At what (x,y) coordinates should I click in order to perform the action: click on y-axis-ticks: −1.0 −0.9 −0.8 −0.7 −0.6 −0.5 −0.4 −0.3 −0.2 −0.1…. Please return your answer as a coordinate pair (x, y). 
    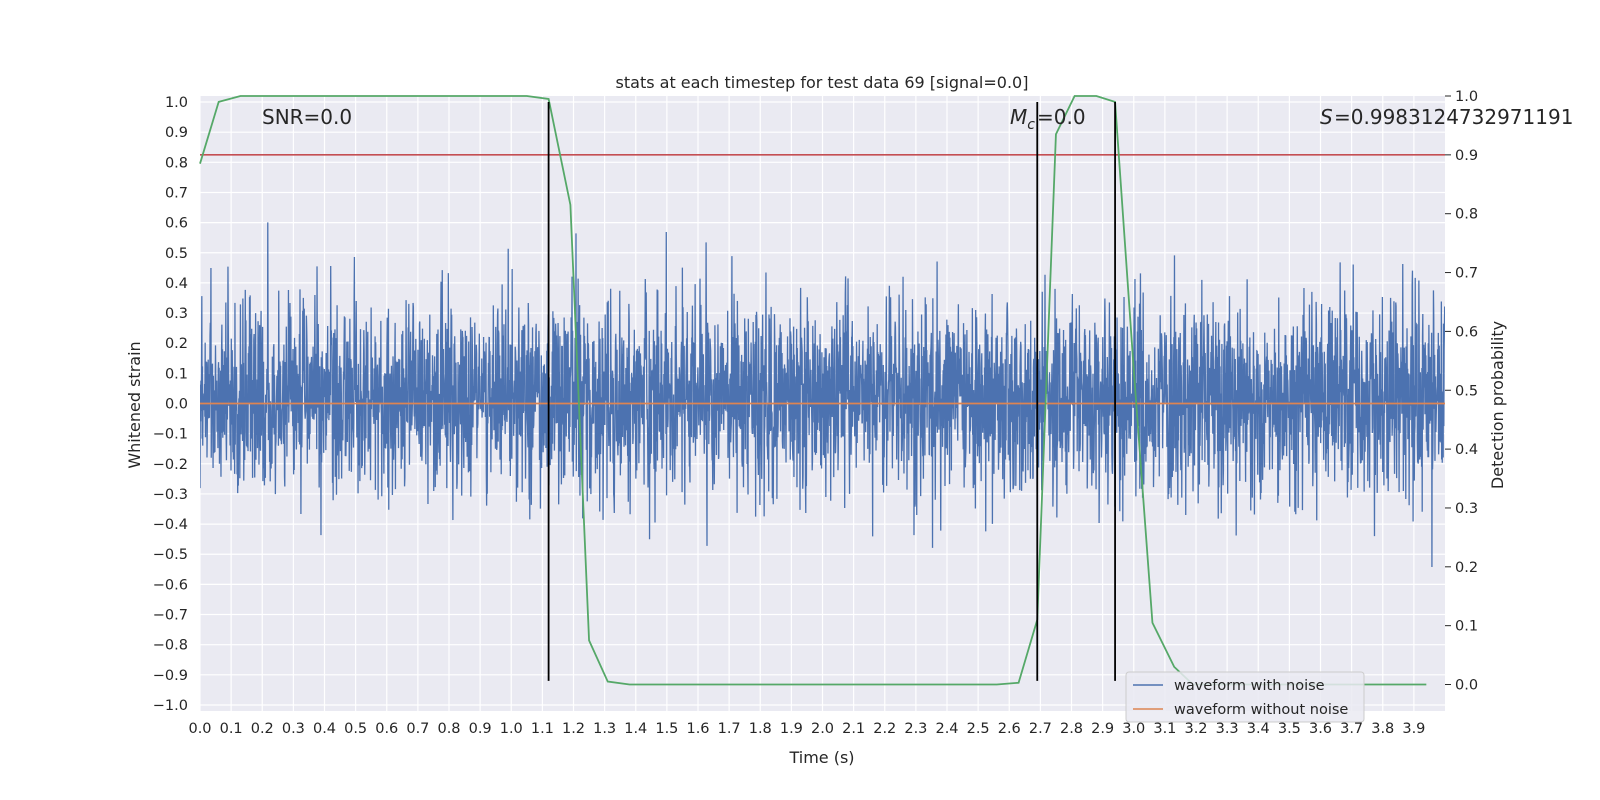
    Looking at the image, I should click on (170, 404).